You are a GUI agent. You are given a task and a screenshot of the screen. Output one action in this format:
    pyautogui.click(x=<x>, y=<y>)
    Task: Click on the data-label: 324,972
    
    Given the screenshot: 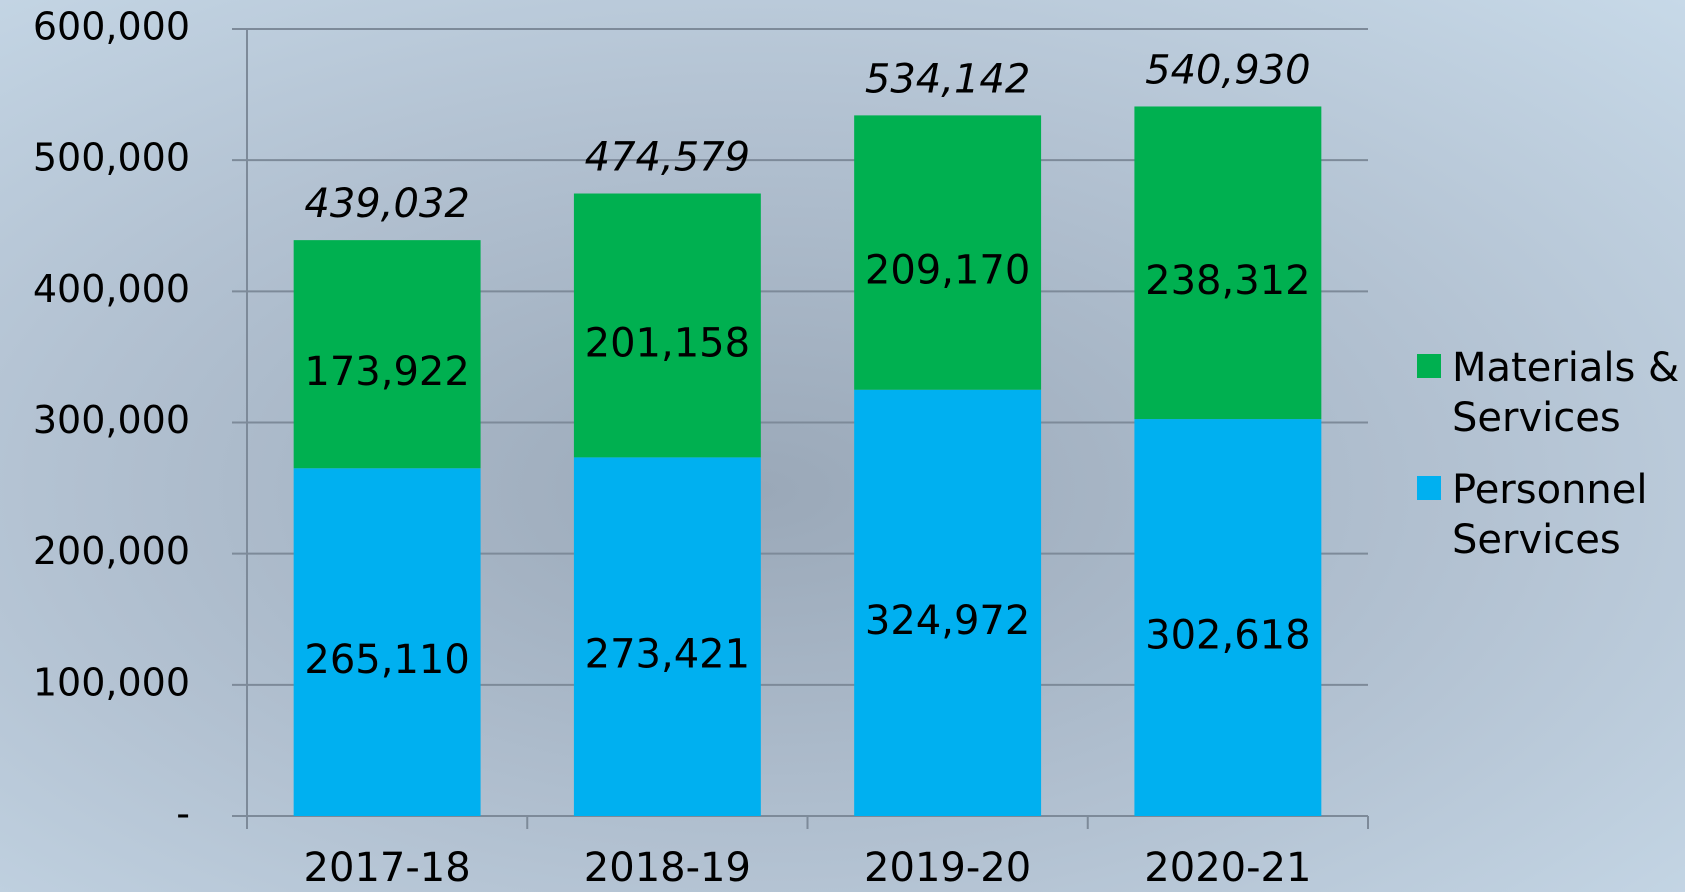 What is the action you would take?
    pyautogui.click(x=947, y=621)
    